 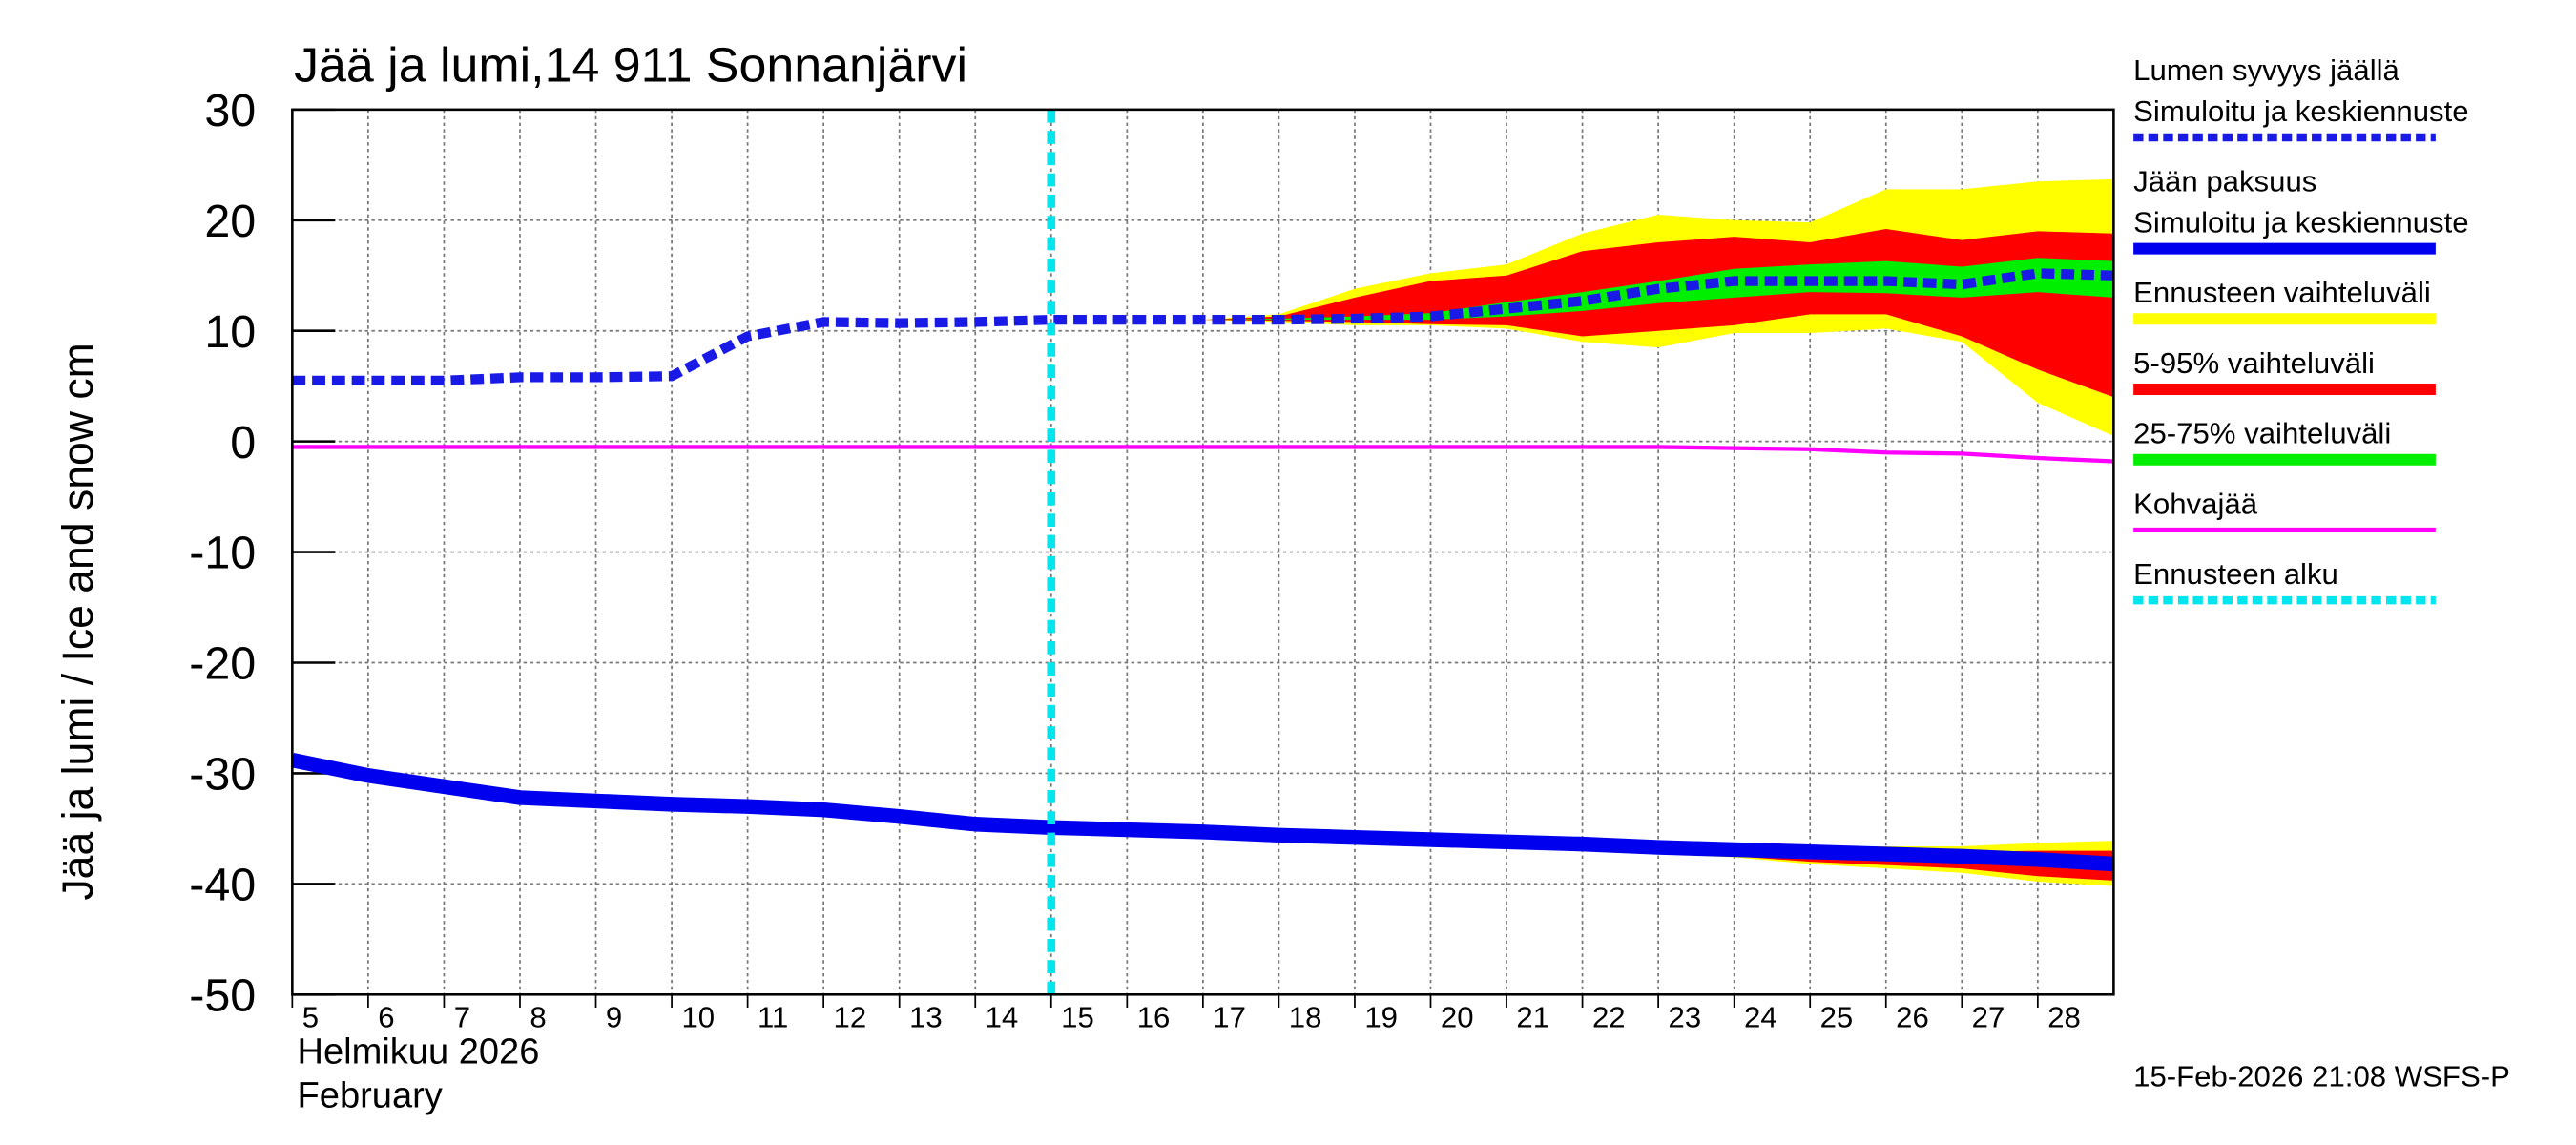 What do you see at coordinates (462, 1018) in the screenshot?
I see `x-tick-label: 7` at bounding box center [462, 1018].